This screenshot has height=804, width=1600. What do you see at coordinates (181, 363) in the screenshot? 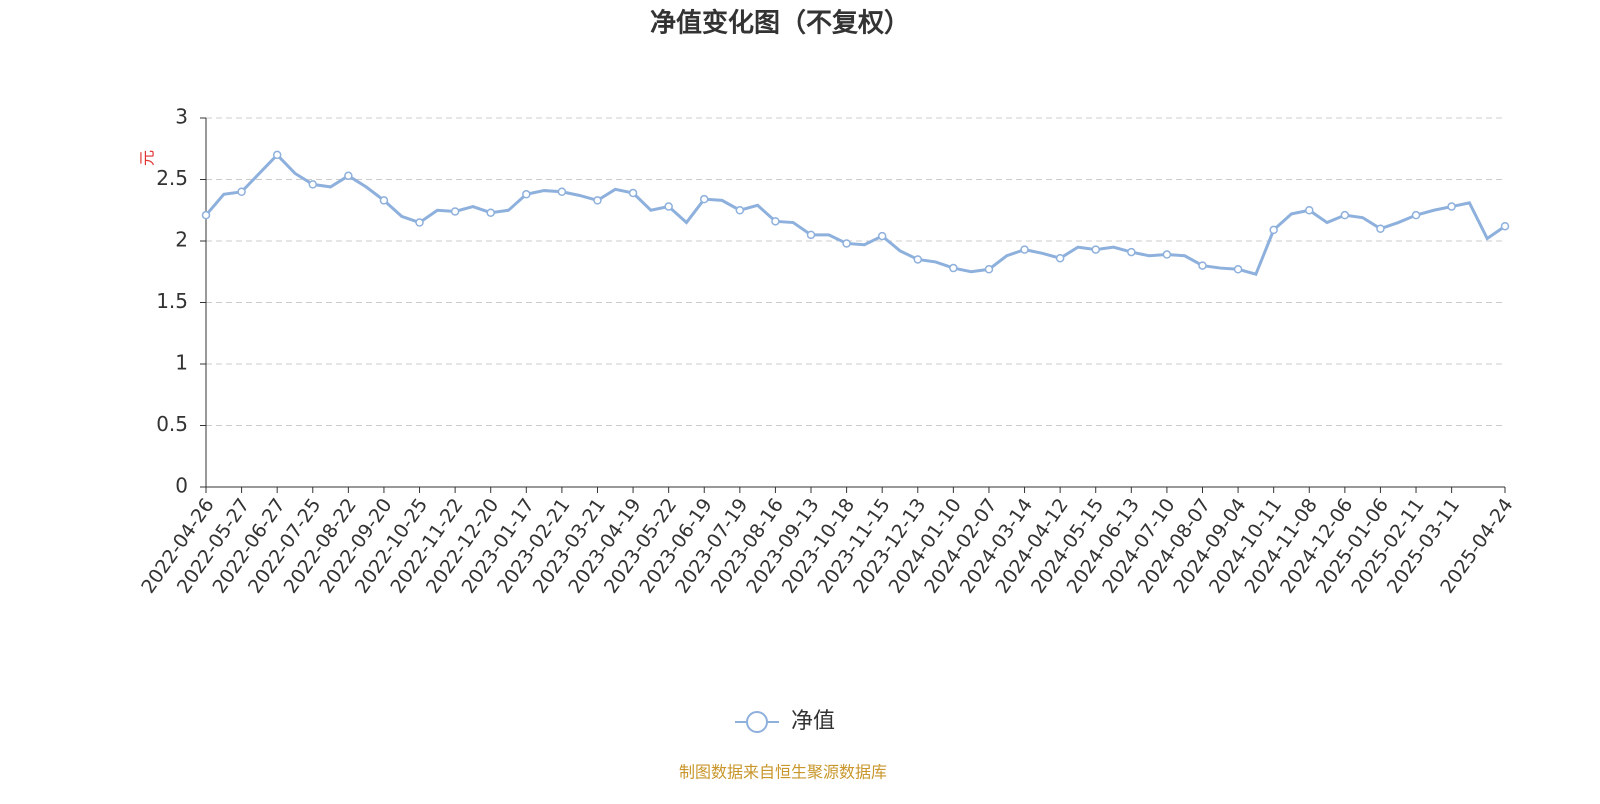
I see `y-tick-label: 1` at bounding box center [181, 363].